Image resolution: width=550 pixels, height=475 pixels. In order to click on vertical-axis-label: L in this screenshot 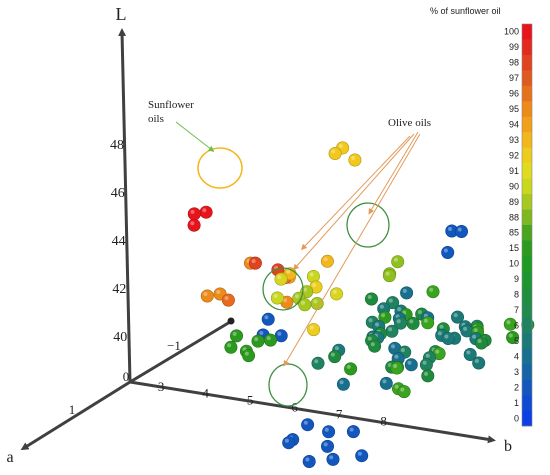, I will do `click(121, 14)`.